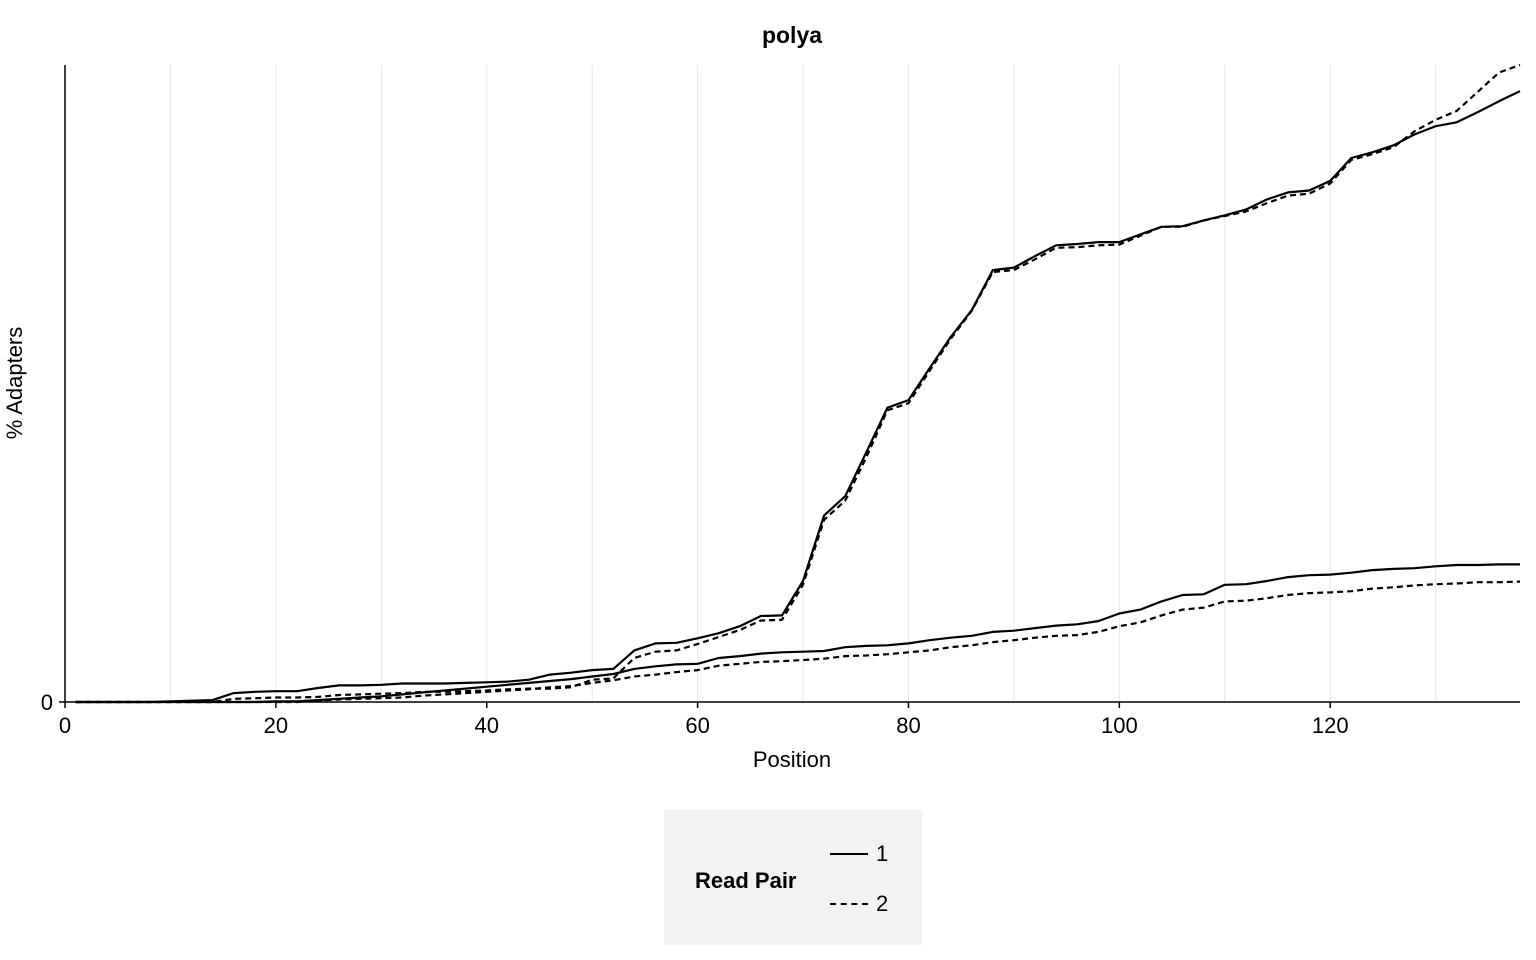  I want to click on dashed-line-swatch-icon, so click(849, 904).